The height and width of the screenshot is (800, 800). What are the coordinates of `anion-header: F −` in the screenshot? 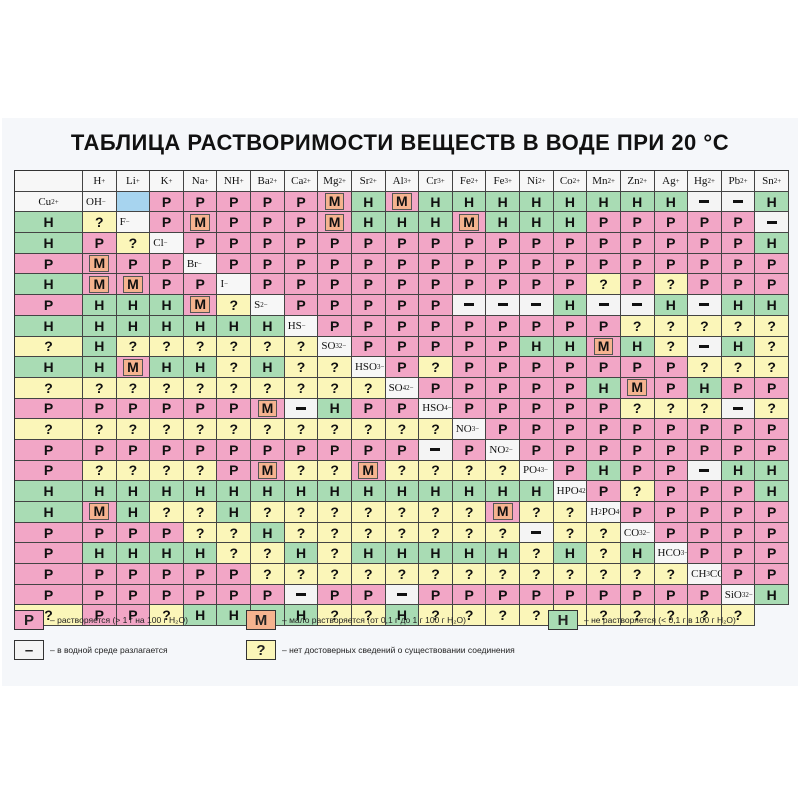 It's located at (133, 223).